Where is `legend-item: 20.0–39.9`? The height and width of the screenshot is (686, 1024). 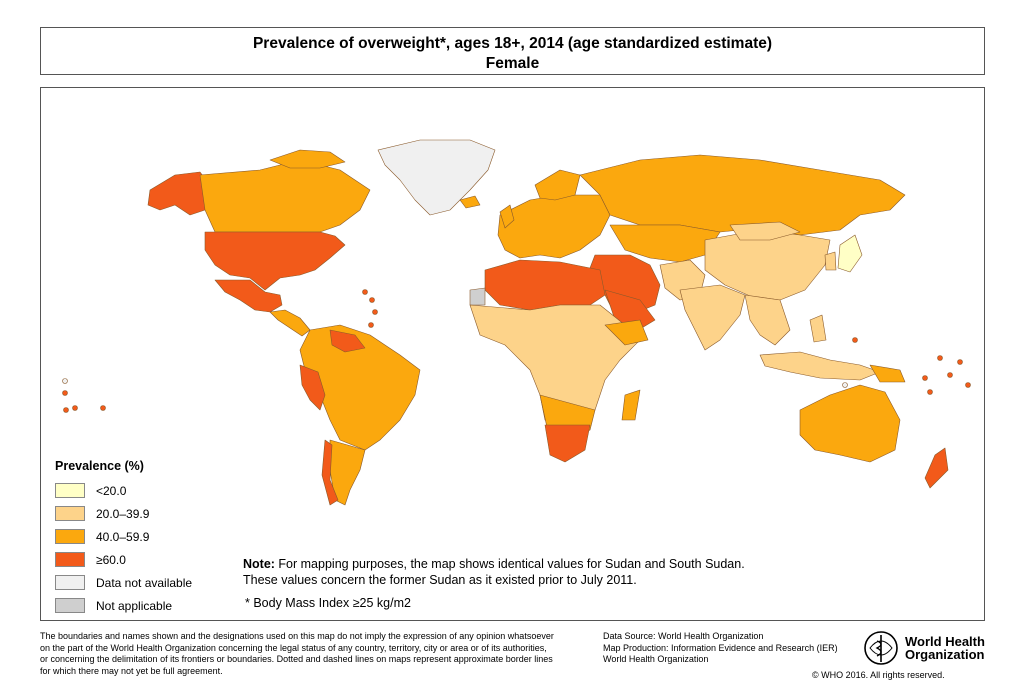 legend-item: 20.0–39.9 is located at coordinates (123, 513).